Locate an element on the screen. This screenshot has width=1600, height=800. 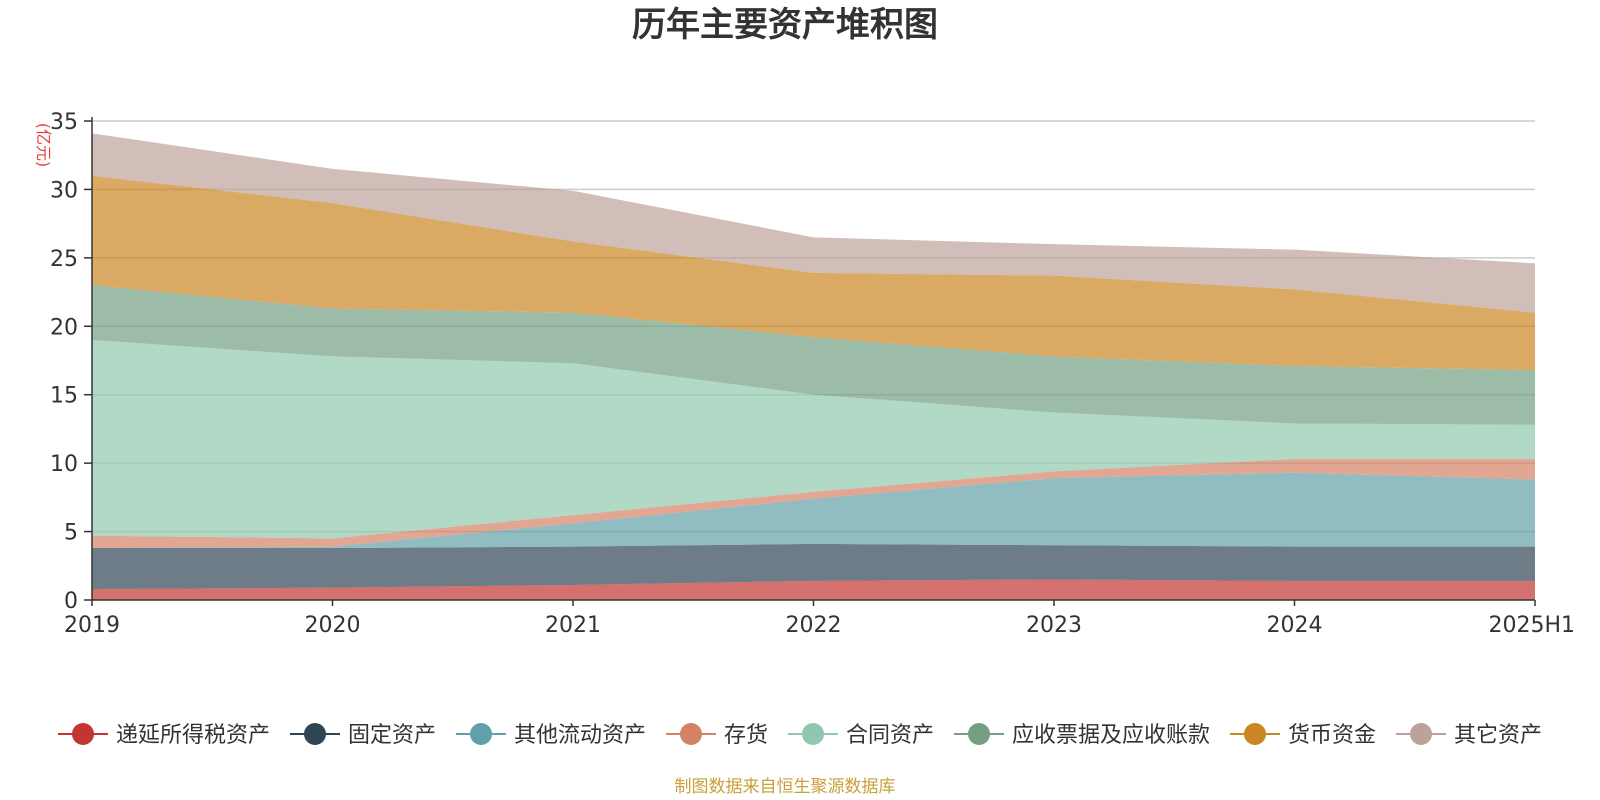
legend-label: 存货 is located at coordinates (746, 735).